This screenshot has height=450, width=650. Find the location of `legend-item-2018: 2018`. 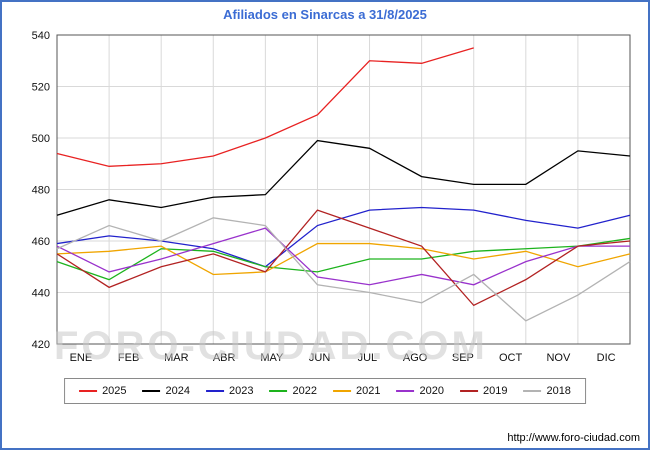

legend-item-2018: 2018 is located at coordinates (547, 391).